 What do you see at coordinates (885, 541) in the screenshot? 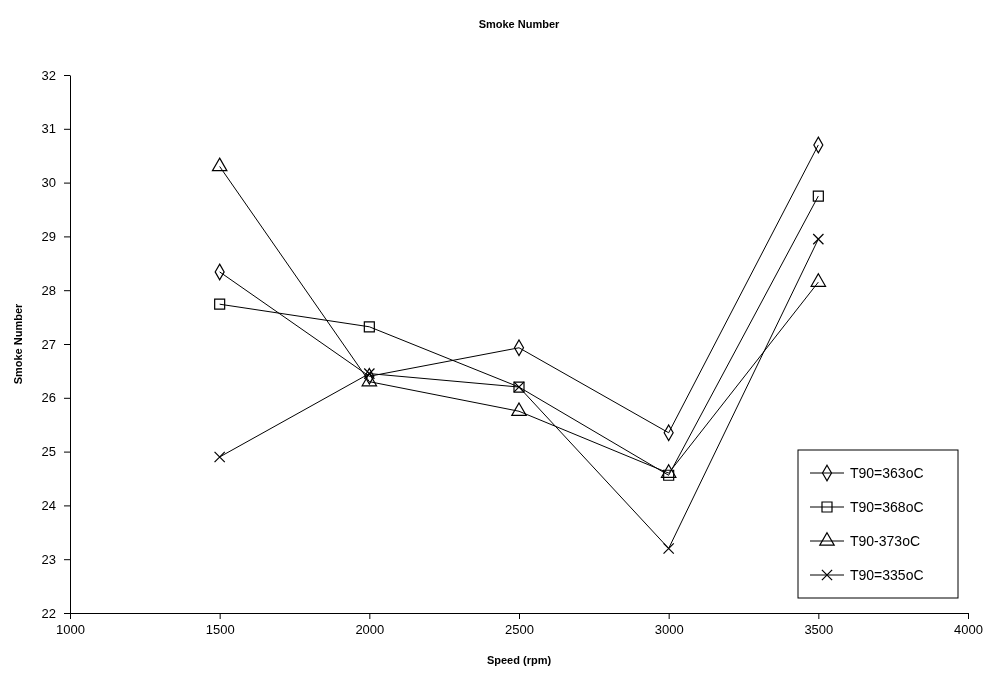
I see `legend-label: T90-373oC` at bounding box center [885, 541].